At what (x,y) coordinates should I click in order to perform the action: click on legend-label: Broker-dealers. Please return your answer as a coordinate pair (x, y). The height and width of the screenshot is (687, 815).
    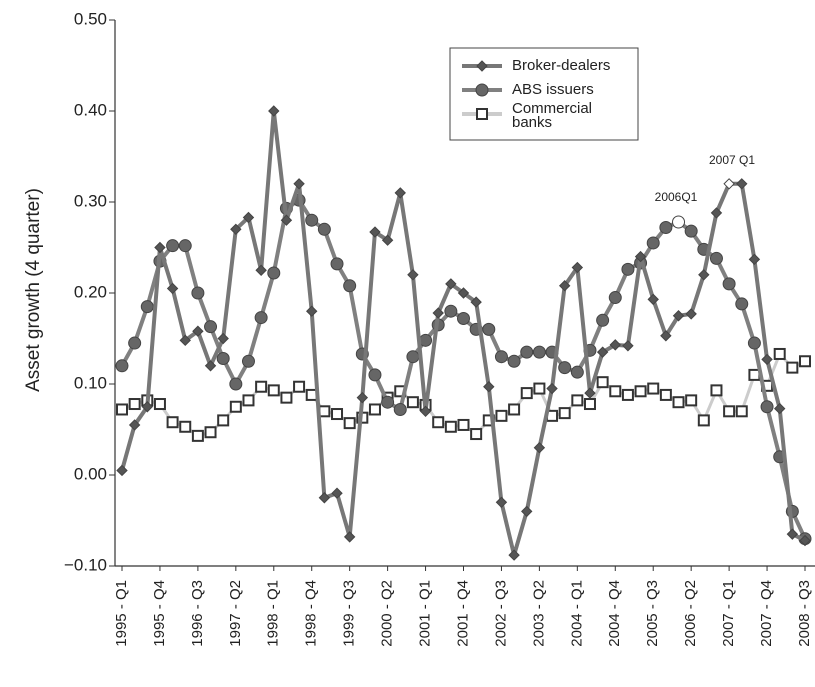
    Looking at the image, I should click on (561, 65).